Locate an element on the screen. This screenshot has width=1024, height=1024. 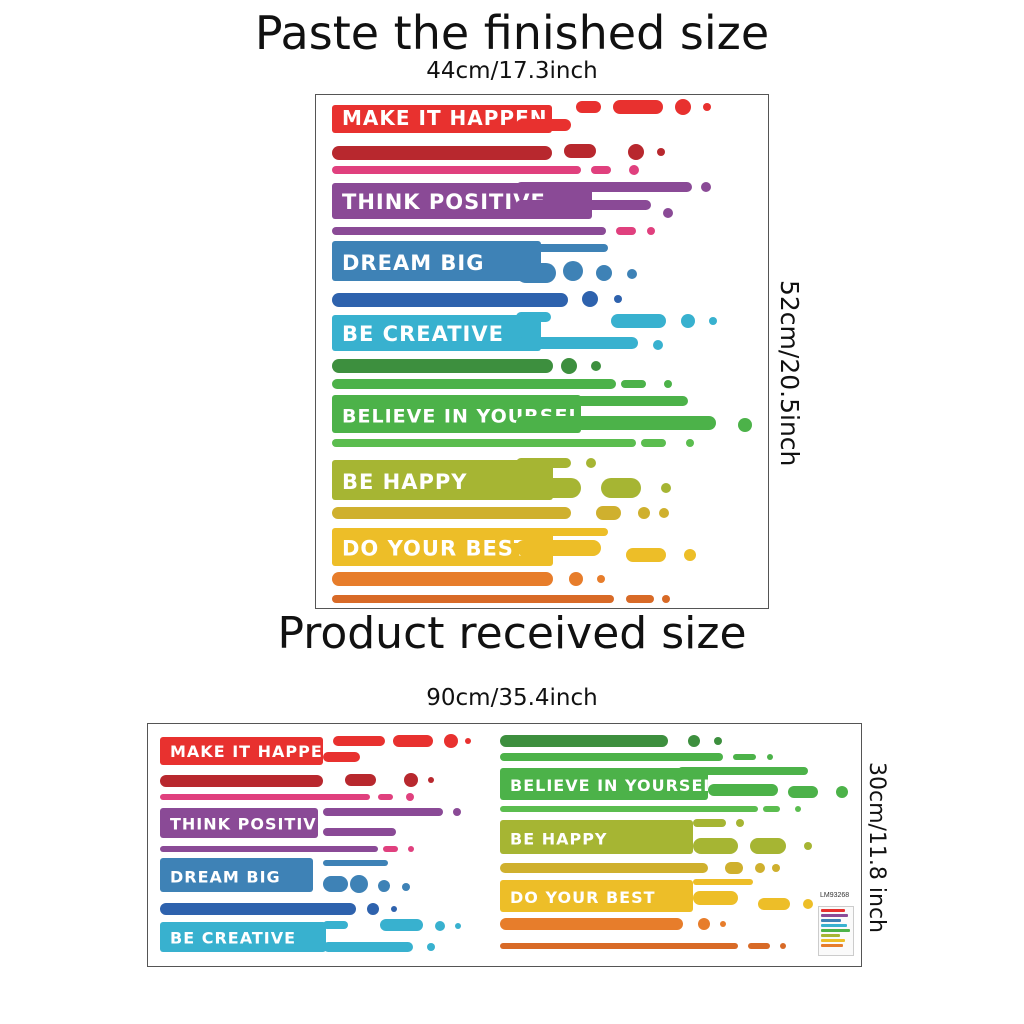
finished-width-label: 44cm/17.3inch is located at coordinates (512, 71).